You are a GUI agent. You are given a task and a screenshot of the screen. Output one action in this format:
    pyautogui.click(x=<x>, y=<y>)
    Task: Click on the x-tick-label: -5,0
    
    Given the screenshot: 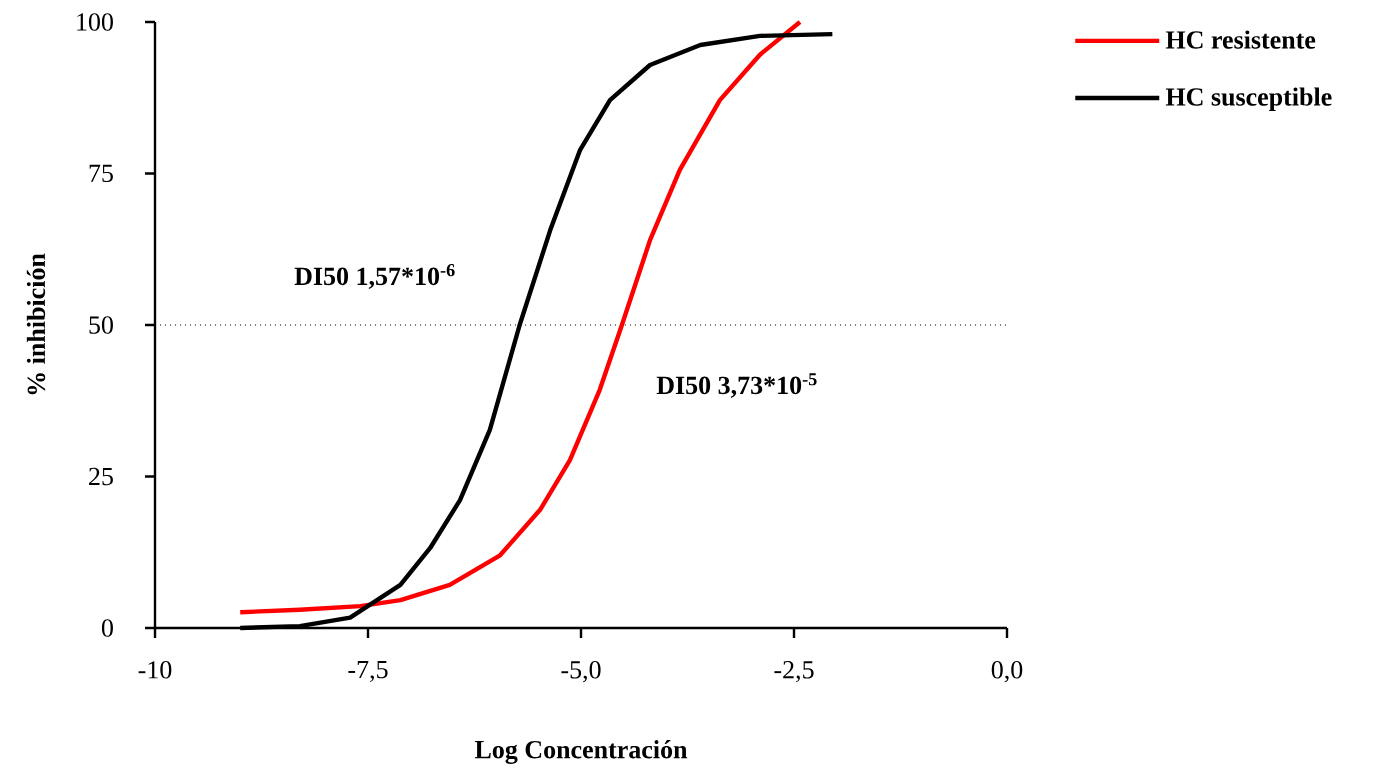 What is the action you would take?
    pyautogui.click(x=581, y=672)
    